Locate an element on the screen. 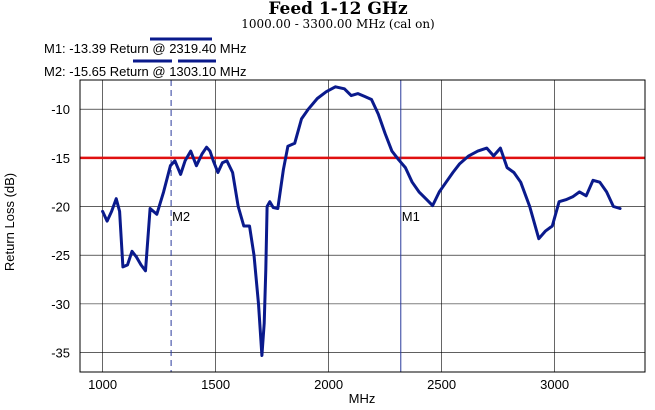  y-tick-label: -15 is located at coordinates (60, 158).